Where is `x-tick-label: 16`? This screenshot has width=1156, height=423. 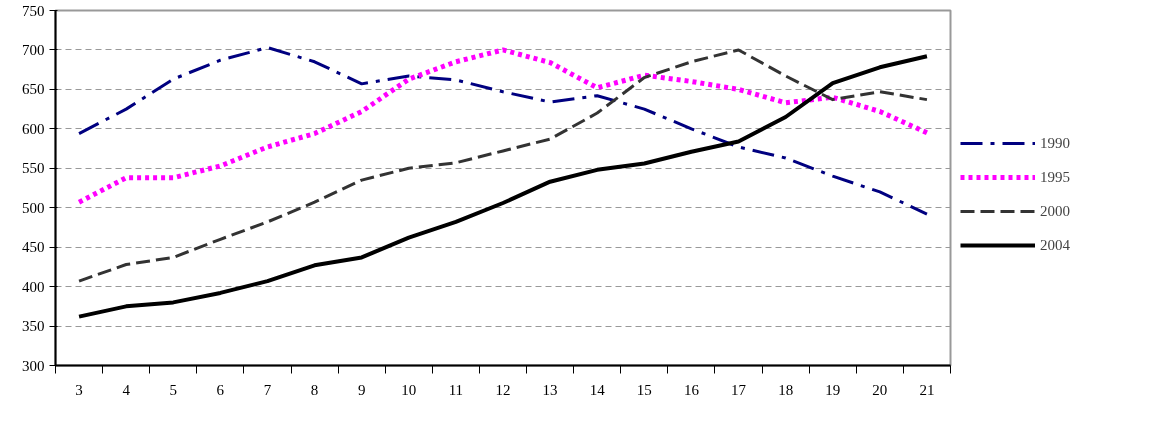
x-tick-label: 16 is located at coordinates (691, 389).